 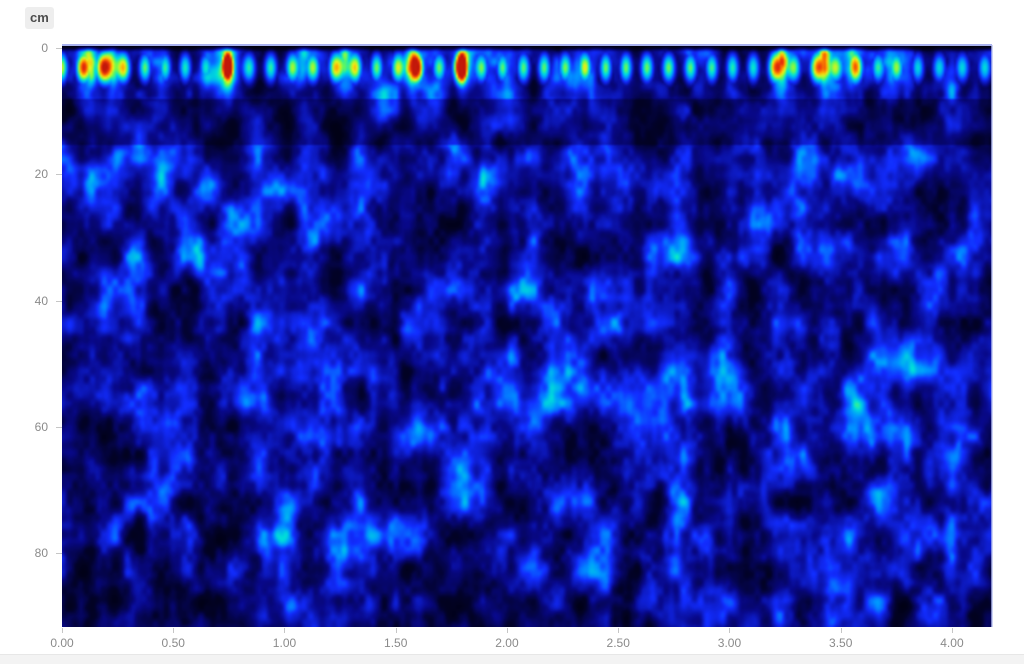 I want to click on x-tick-label: 3.50, so click(x=841, y=643).